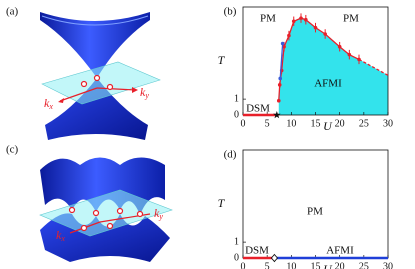  Describe the element at coordinates (315, 204) in the screenshot. I see `axes-frame` at that location.